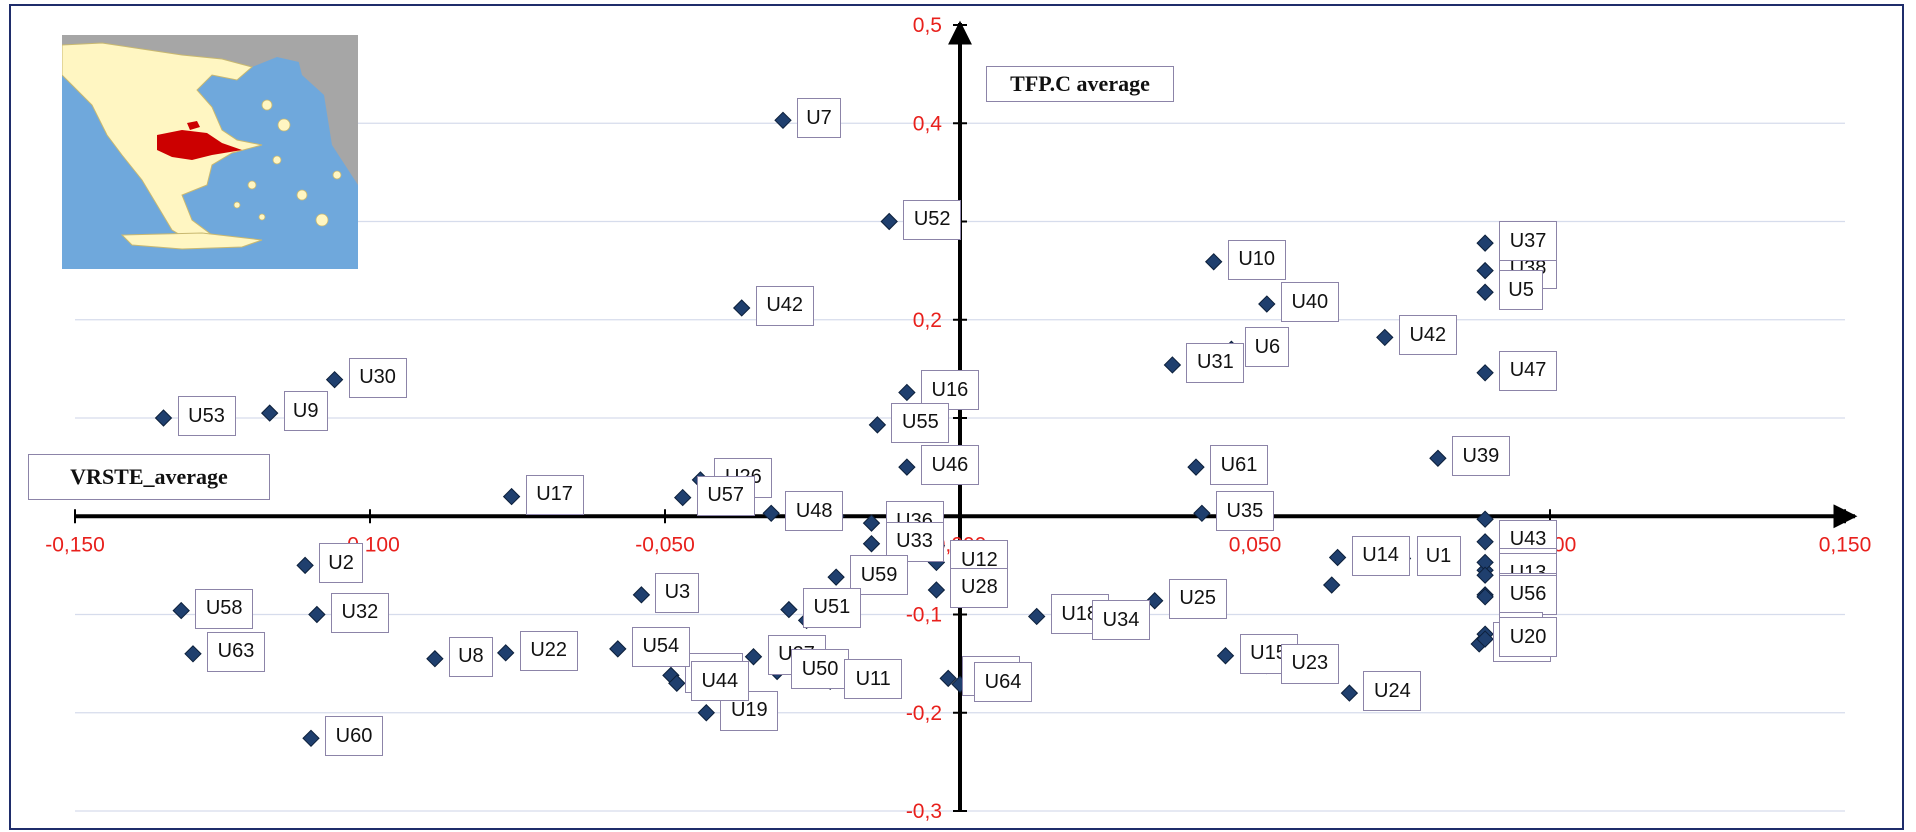 This screenshot has height=832, width=1916. Describe the element at coordinates (920, 422) in the screenshot. I see `point-label: U55` at that location.